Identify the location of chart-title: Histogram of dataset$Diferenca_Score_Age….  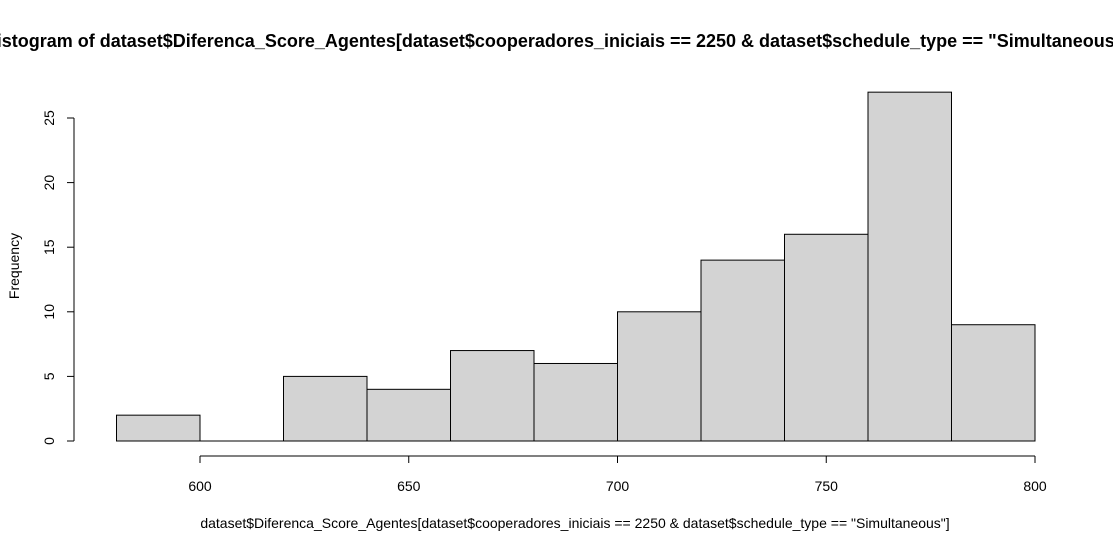
(556, 41).